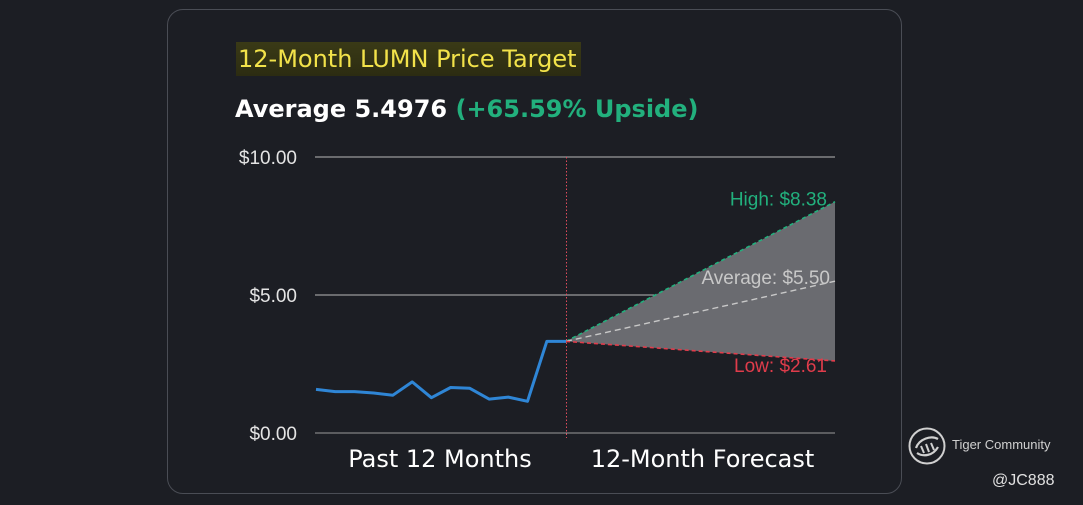 The height and width of the screenshot is (505, 1083). Describe the element at coordinates (700, 272) in the screenshot. I see `high-target-line` at that location.